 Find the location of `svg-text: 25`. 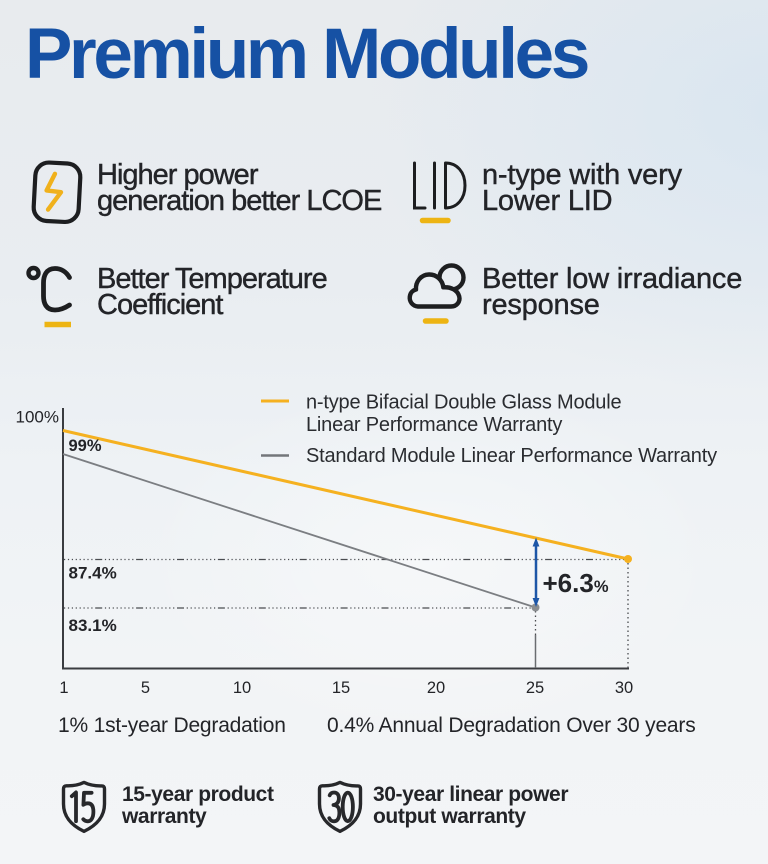

svg-text: 25 is located at coordinates (535, 688).